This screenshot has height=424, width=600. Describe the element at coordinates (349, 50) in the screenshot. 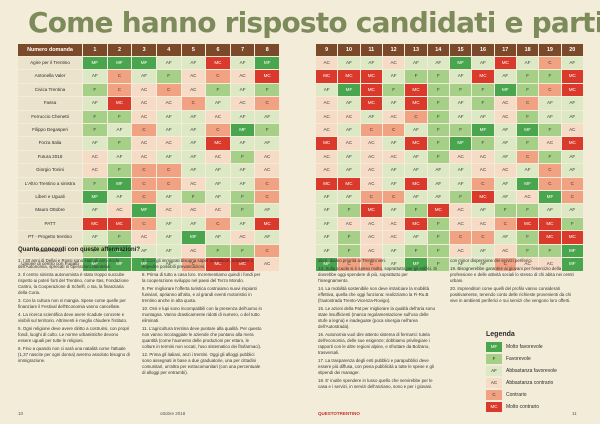

I see `column-header-q10: 10` at that location.